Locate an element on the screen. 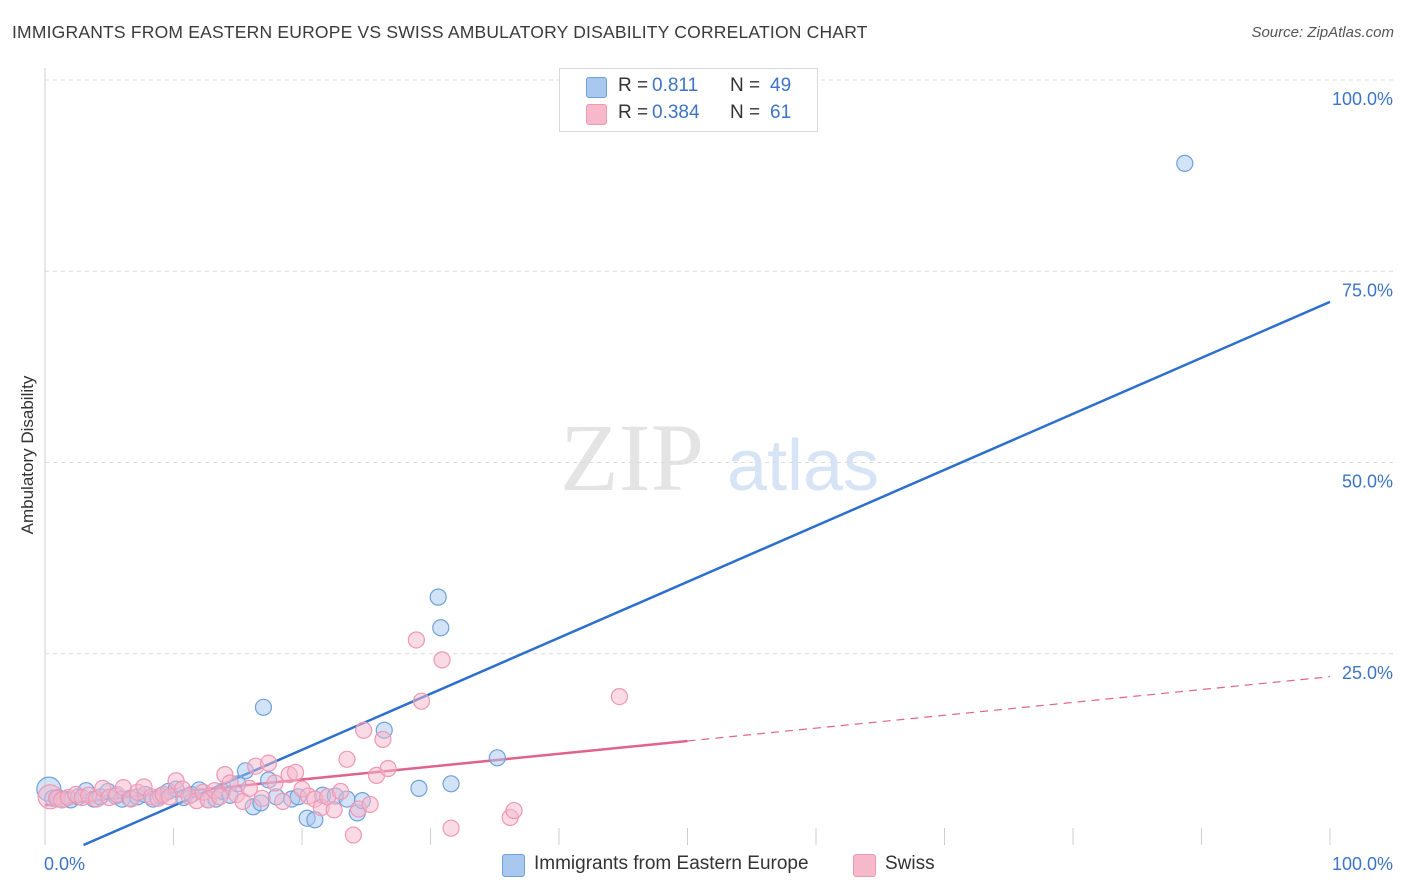  bottom-legend-label: Swiss is located at coordinates (910, 863).